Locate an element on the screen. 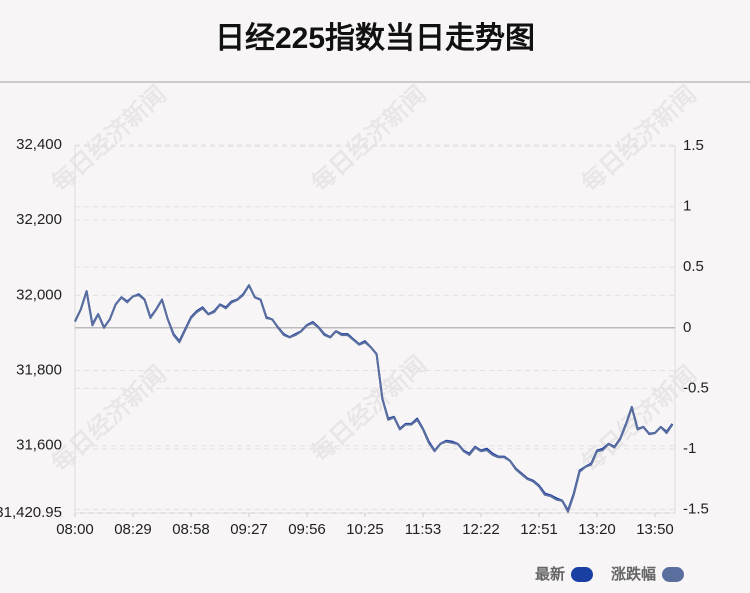 The width and height of the screenshot is (750, 593). x-tick-label: 08:29 is located at coordinates (133, 529).